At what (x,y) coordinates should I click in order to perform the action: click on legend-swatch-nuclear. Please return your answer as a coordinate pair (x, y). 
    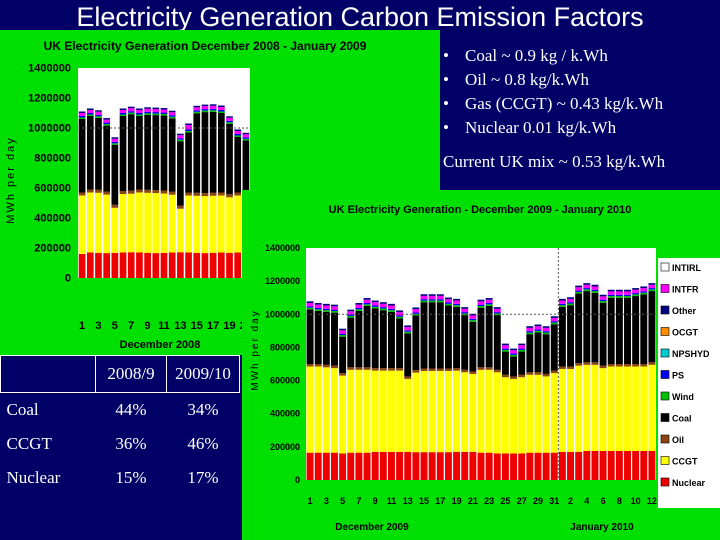
    Looking at the image, I should click on (665, 482).